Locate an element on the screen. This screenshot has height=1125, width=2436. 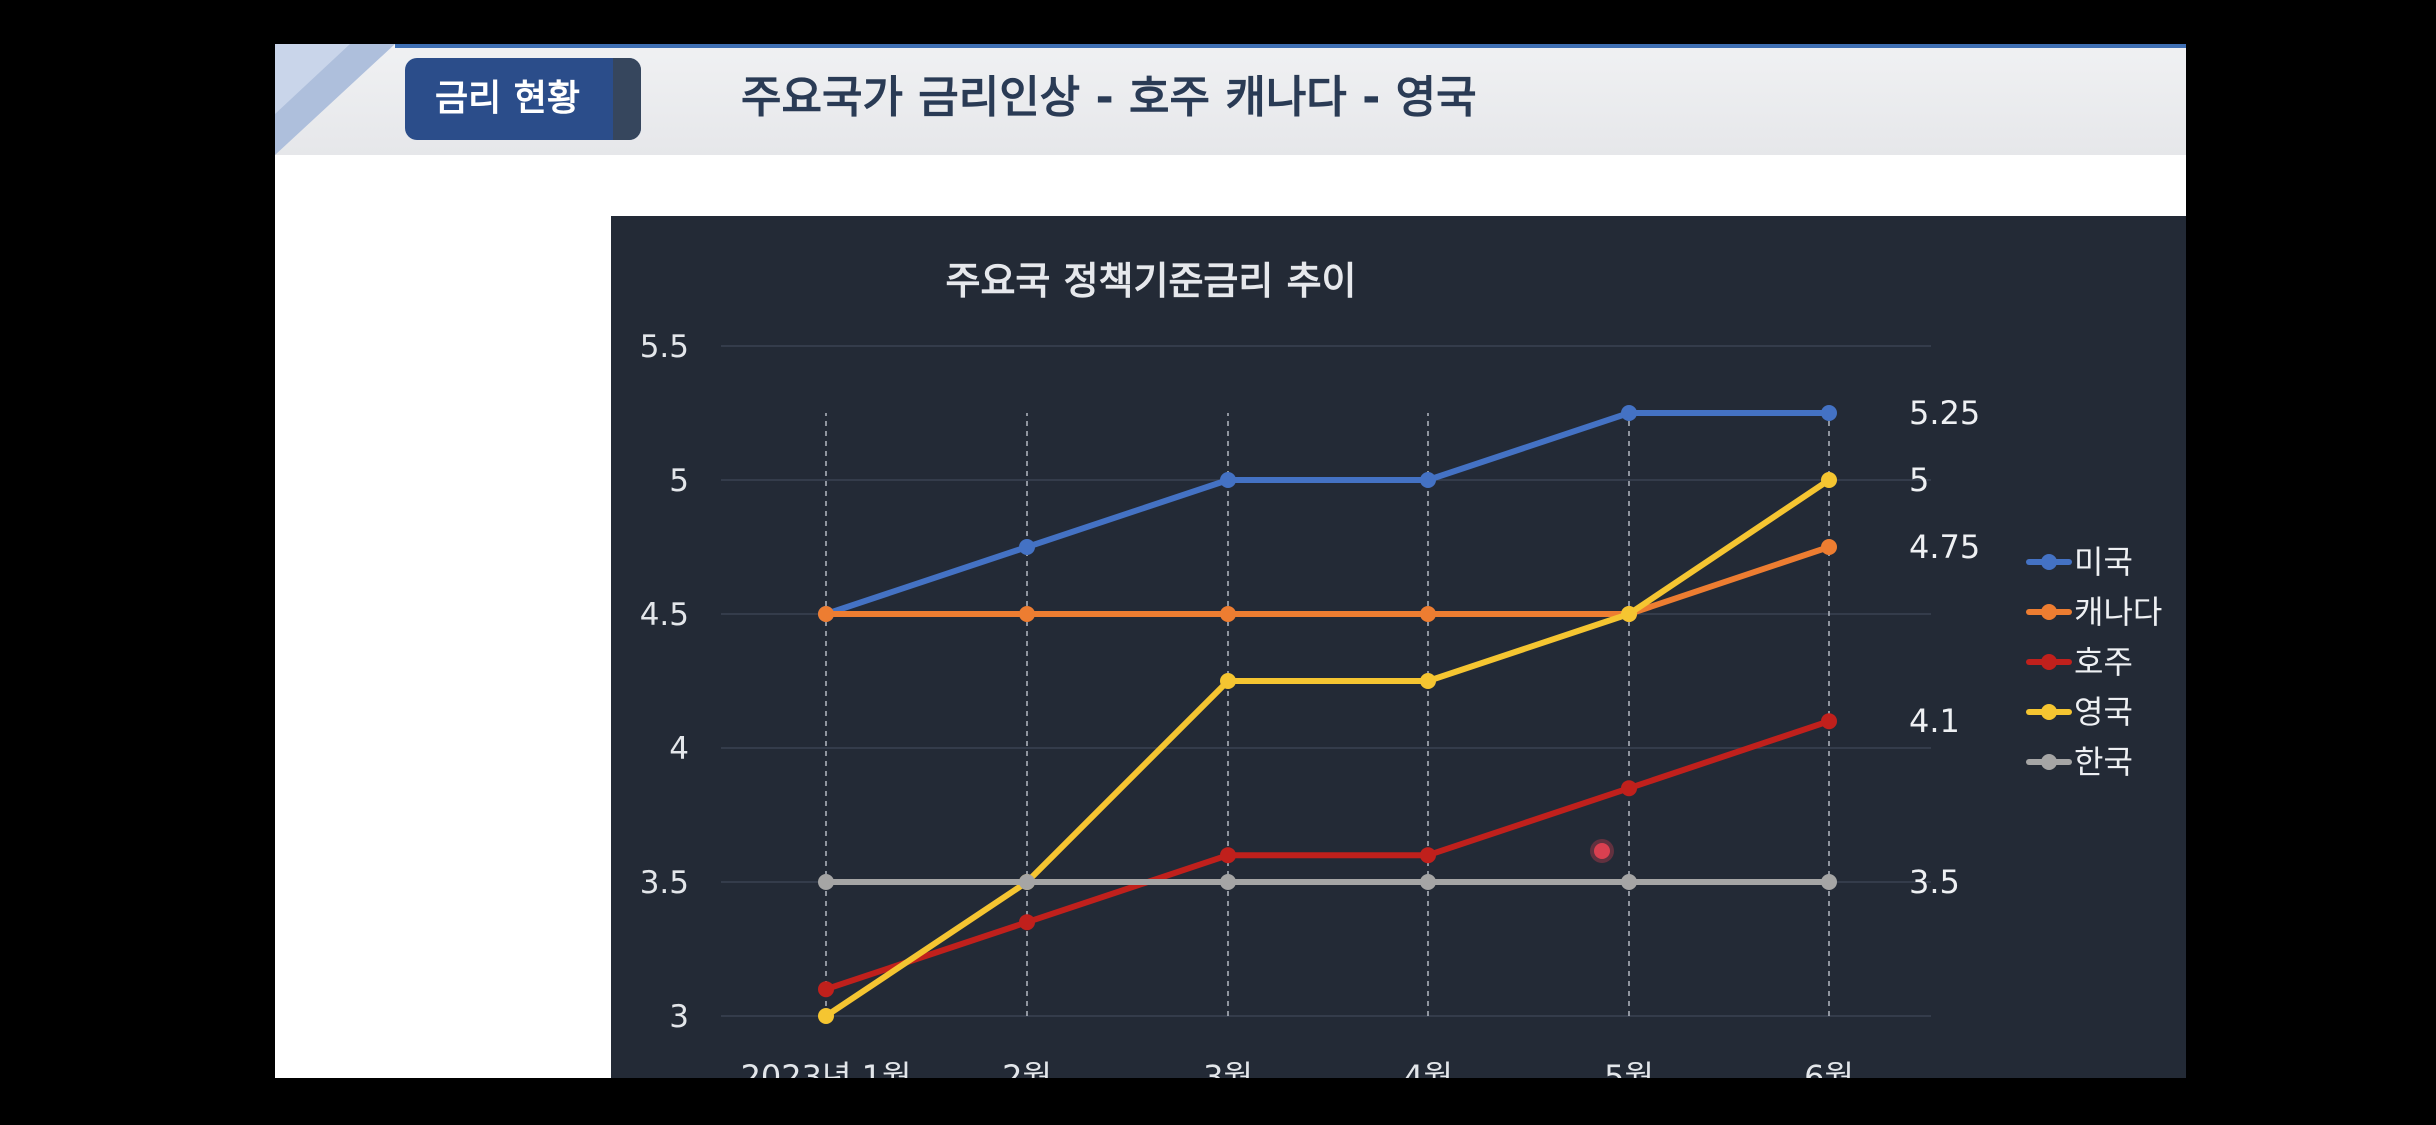
section-tag: 금리 현황 is located at coordinates (523, 99).